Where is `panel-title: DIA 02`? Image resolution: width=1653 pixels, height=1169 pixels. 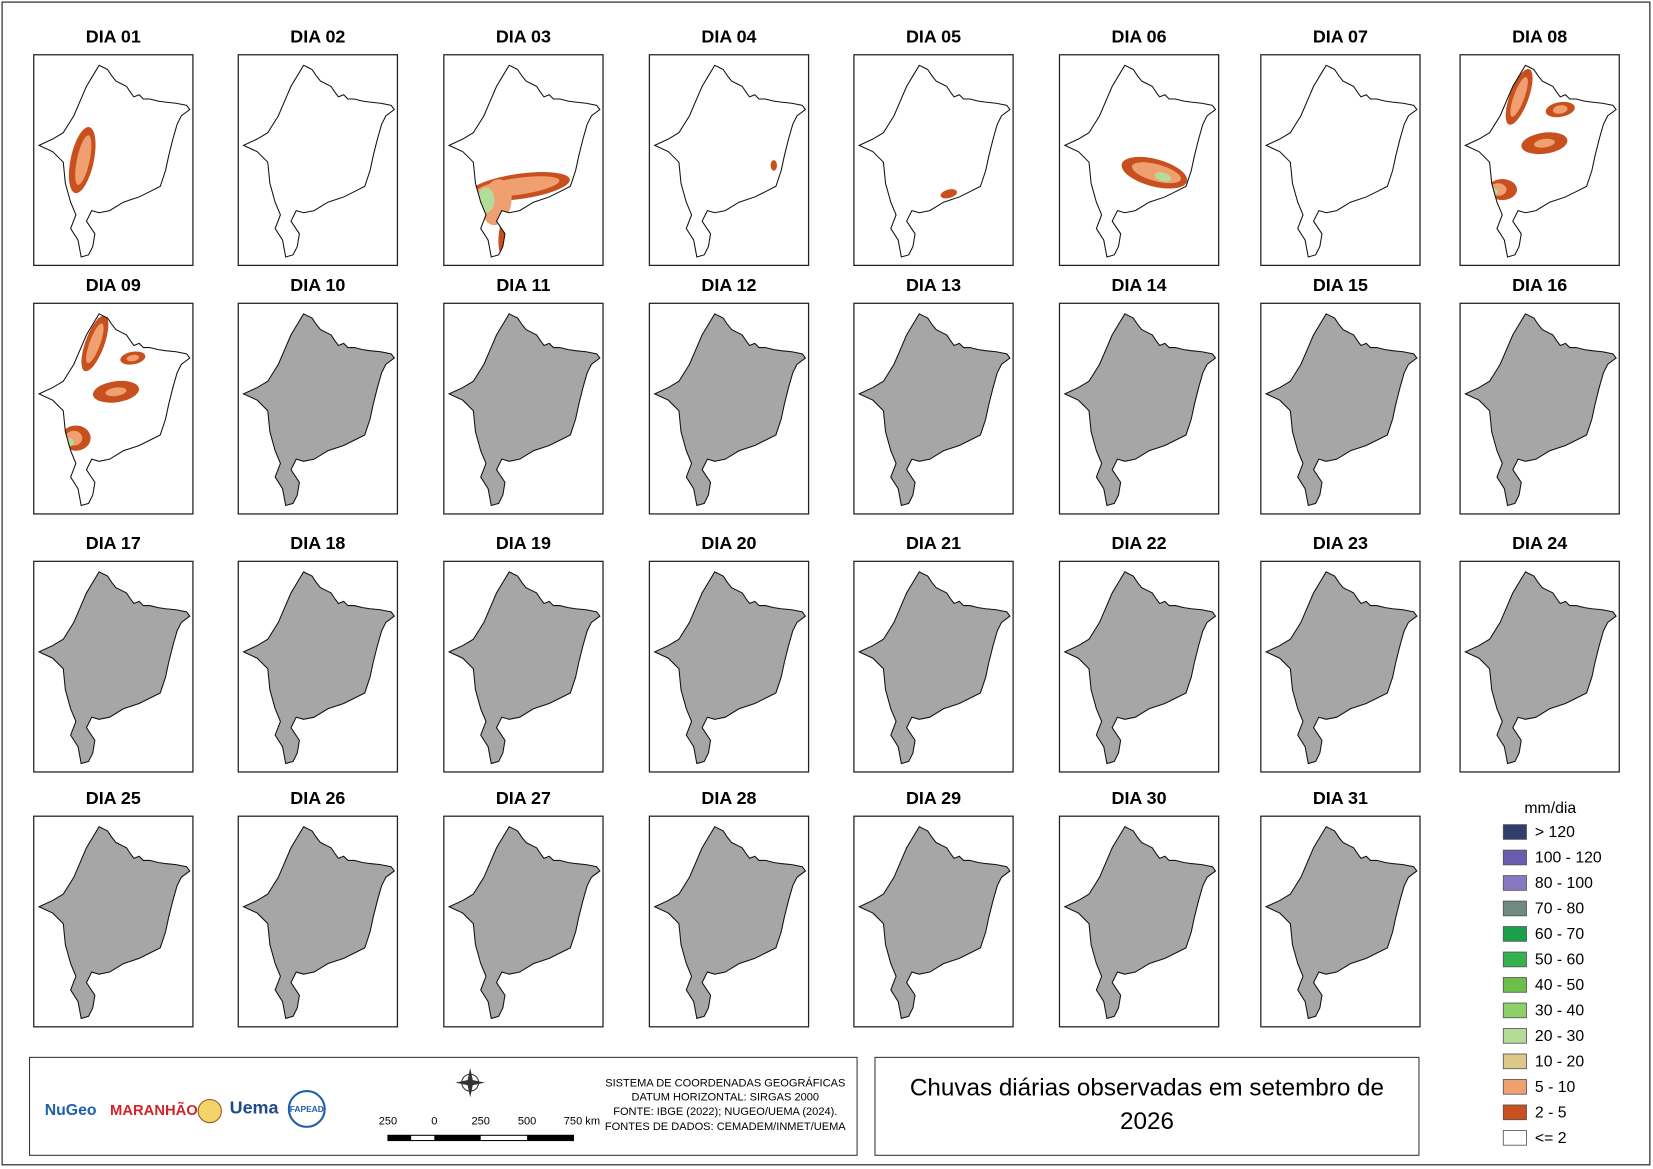 panel-title: DIA 02 is located at coordinates (317, 37).